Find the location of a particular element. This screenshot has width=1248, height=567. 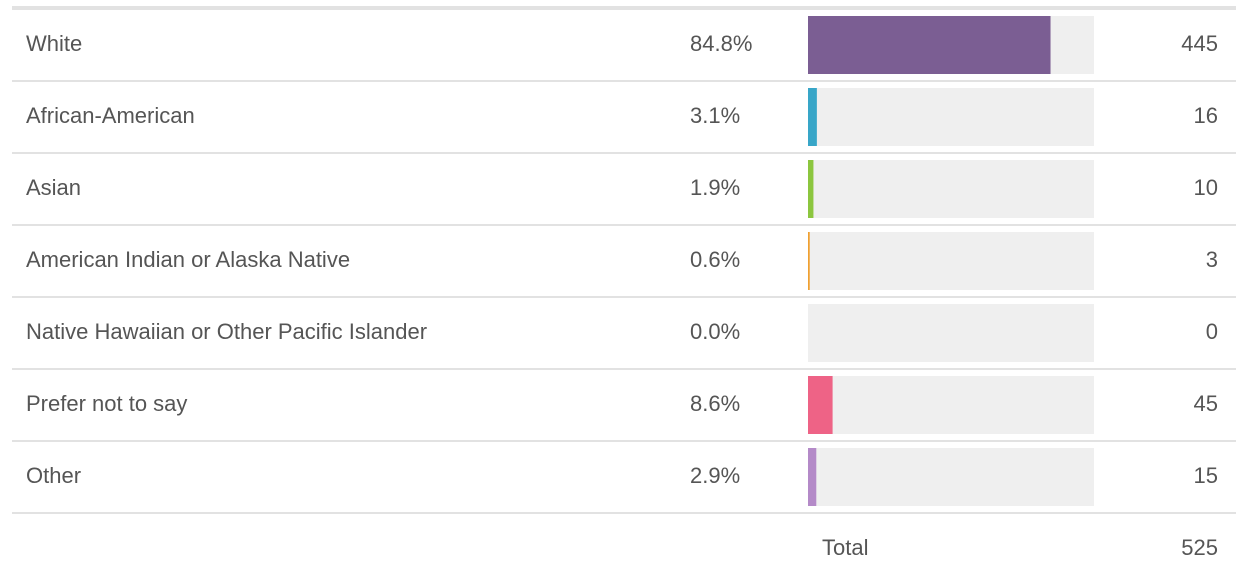

row-percent: 84.8% is located at coordinates (721, 43).